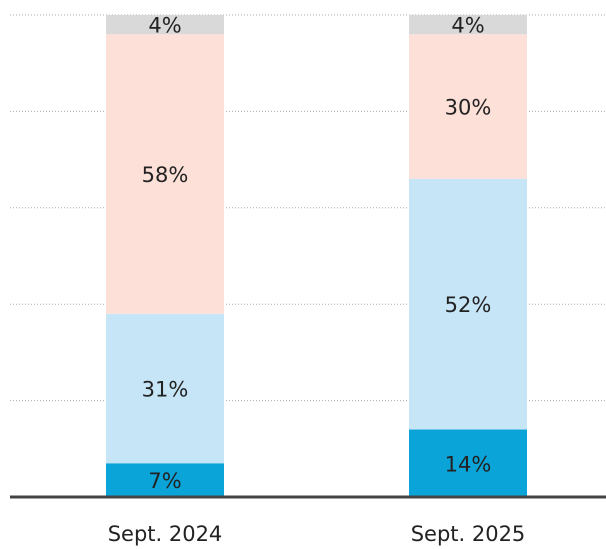 This screenshot has height=549, width=606. I want to click on x-tick-label: Sept. 2025, so click(468, 534).